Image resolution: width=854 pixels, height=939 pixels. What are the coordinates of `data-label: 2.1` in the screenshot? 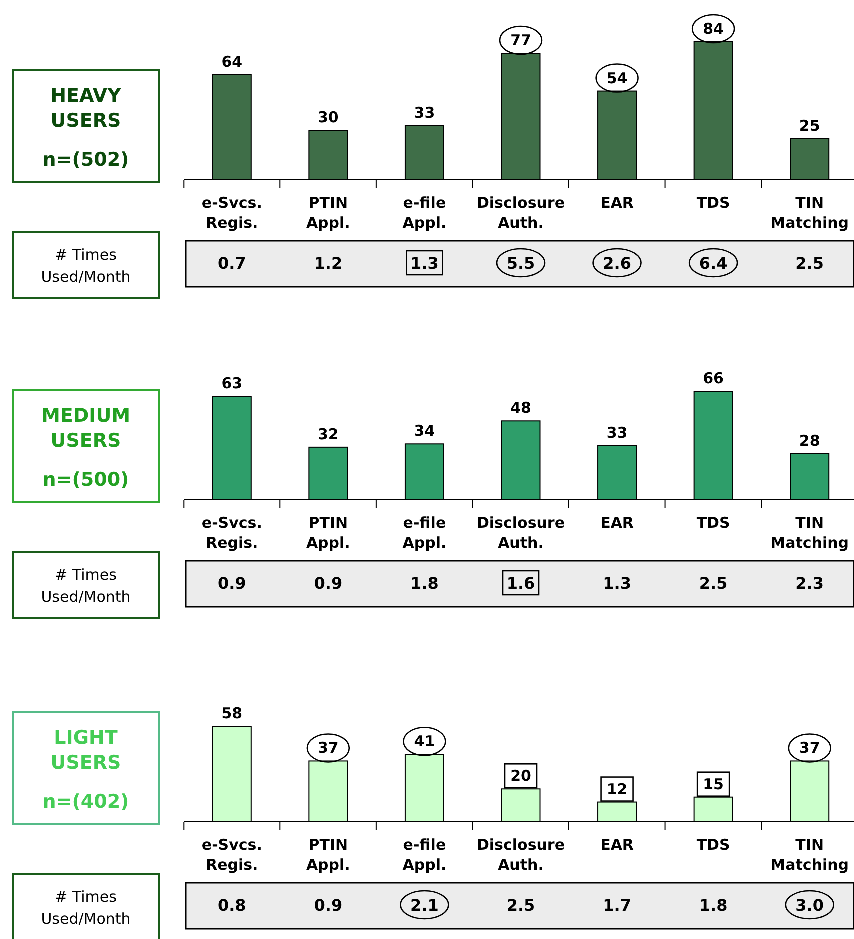 It's located at (424, 905).